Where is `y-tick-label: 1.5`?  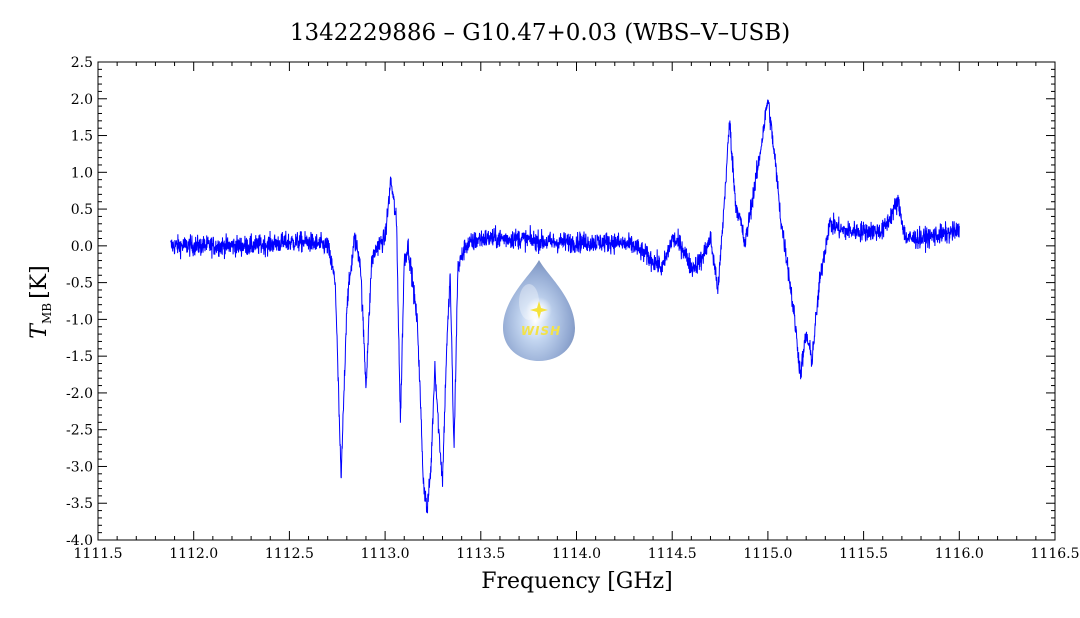
y-tick-label: 1.5 is located at coordinates (82, 137).